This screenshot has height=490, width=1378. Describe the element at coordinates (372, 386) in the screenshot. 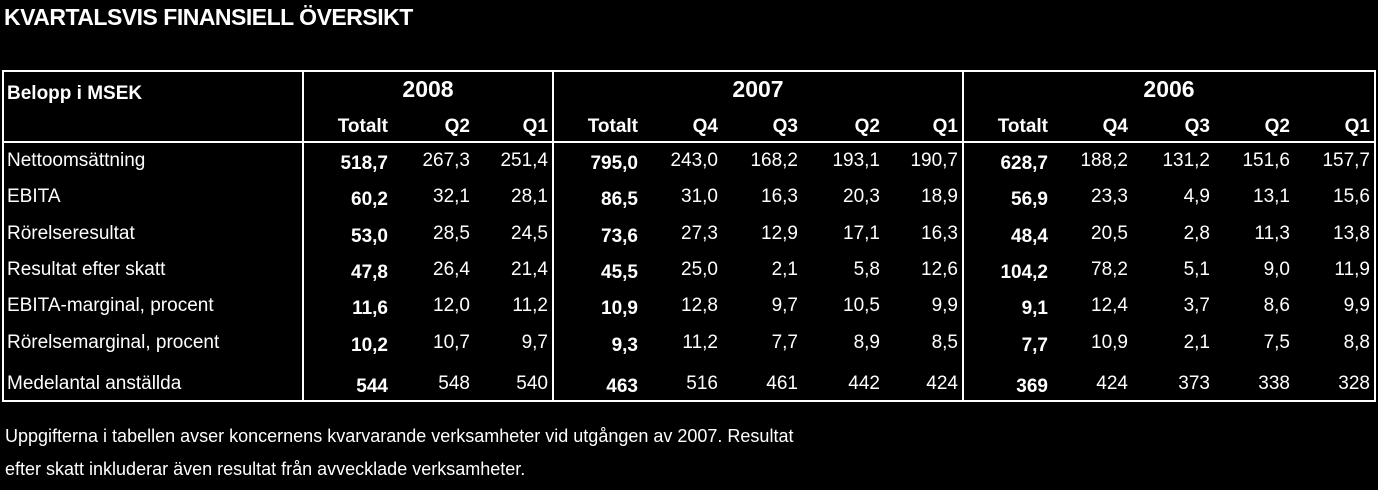

I see `cell: 544` at that location.